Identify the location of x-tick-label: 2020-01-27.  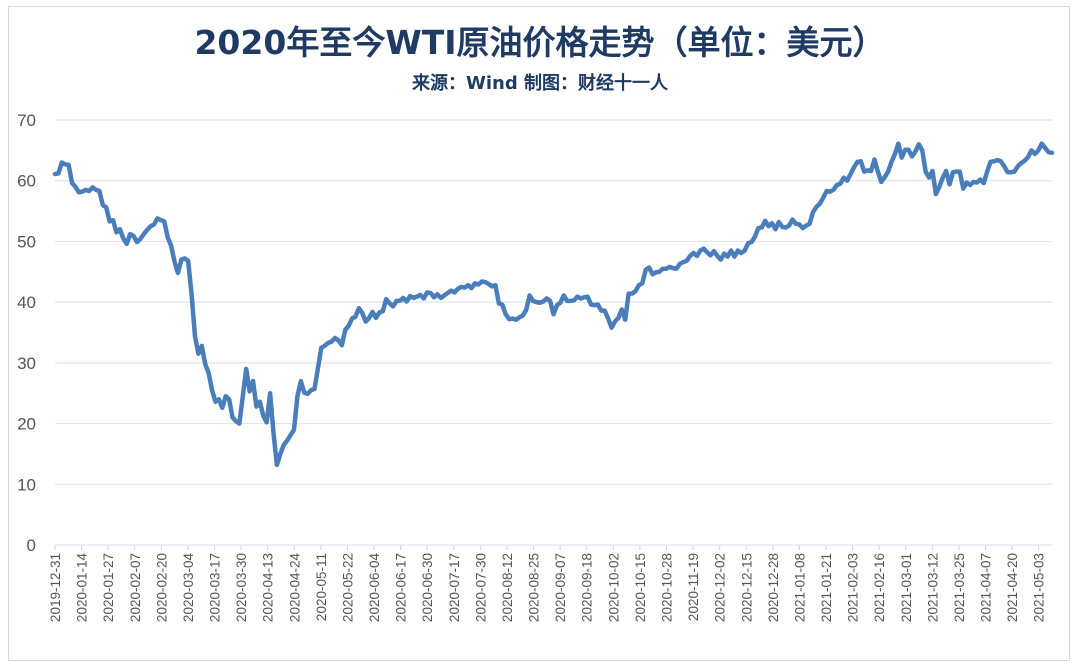
(108, 587).